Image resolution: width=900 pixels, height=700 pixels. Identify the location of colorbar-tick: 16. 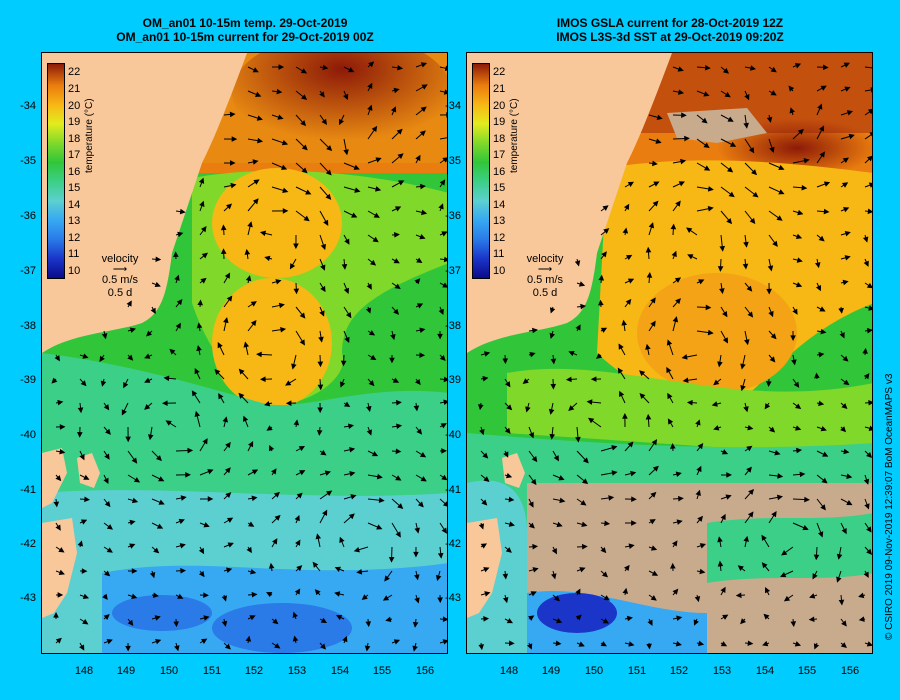
(74, 172).